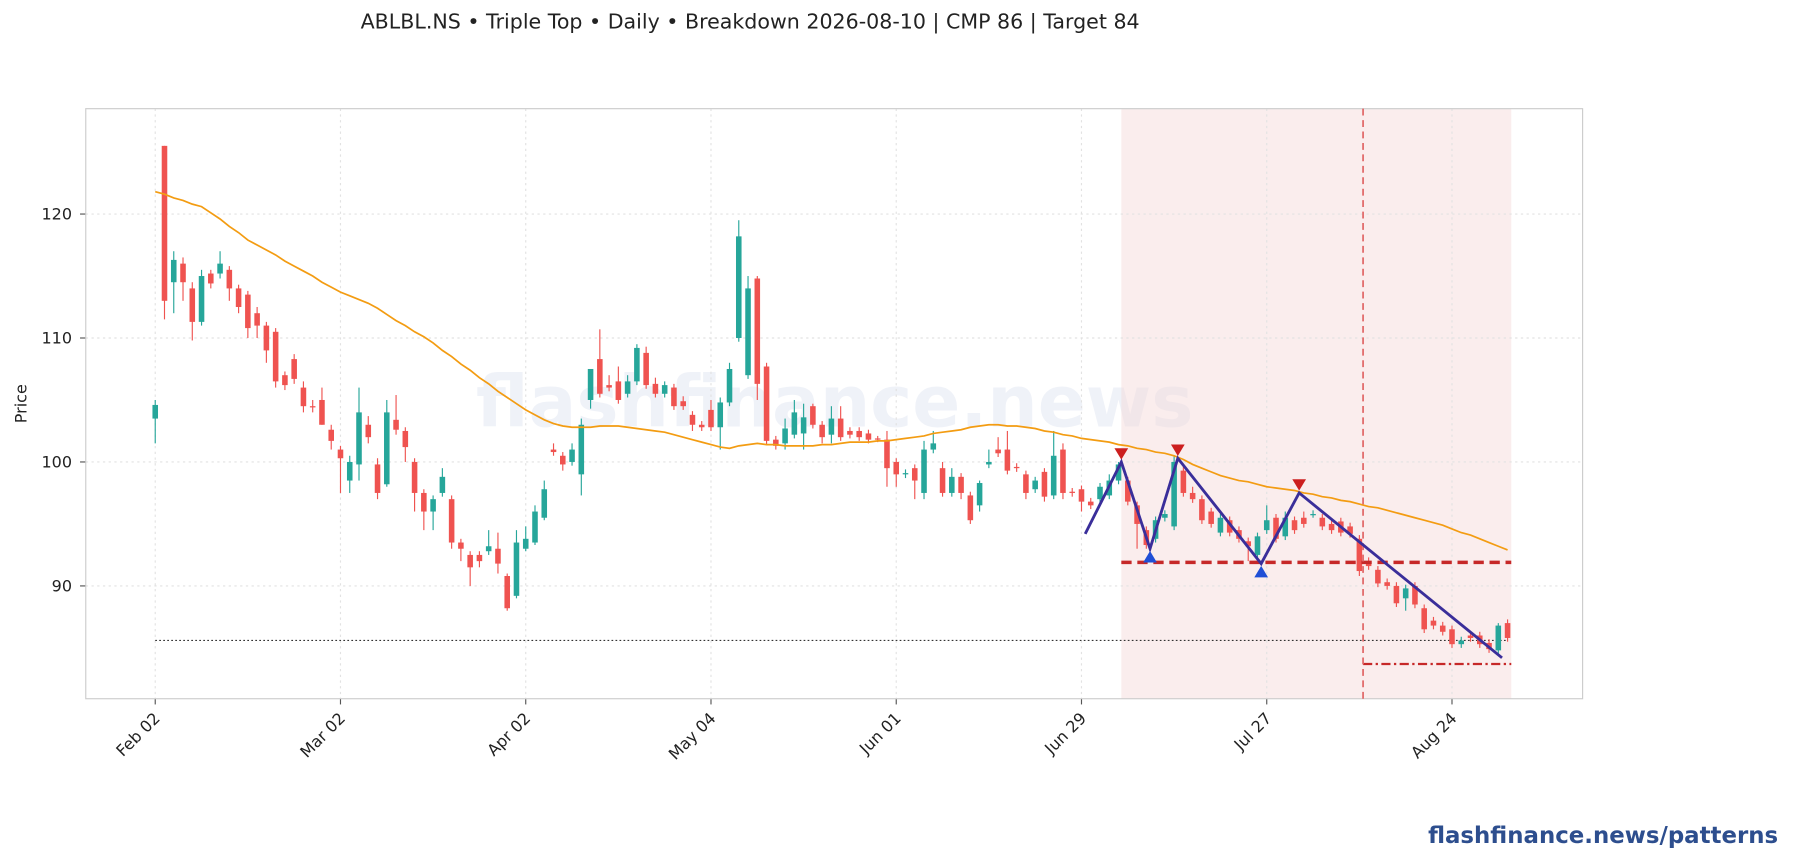 The width and height of the screenshot is (1793, 860). I want to click on trough-marker, so click(1261, 571).